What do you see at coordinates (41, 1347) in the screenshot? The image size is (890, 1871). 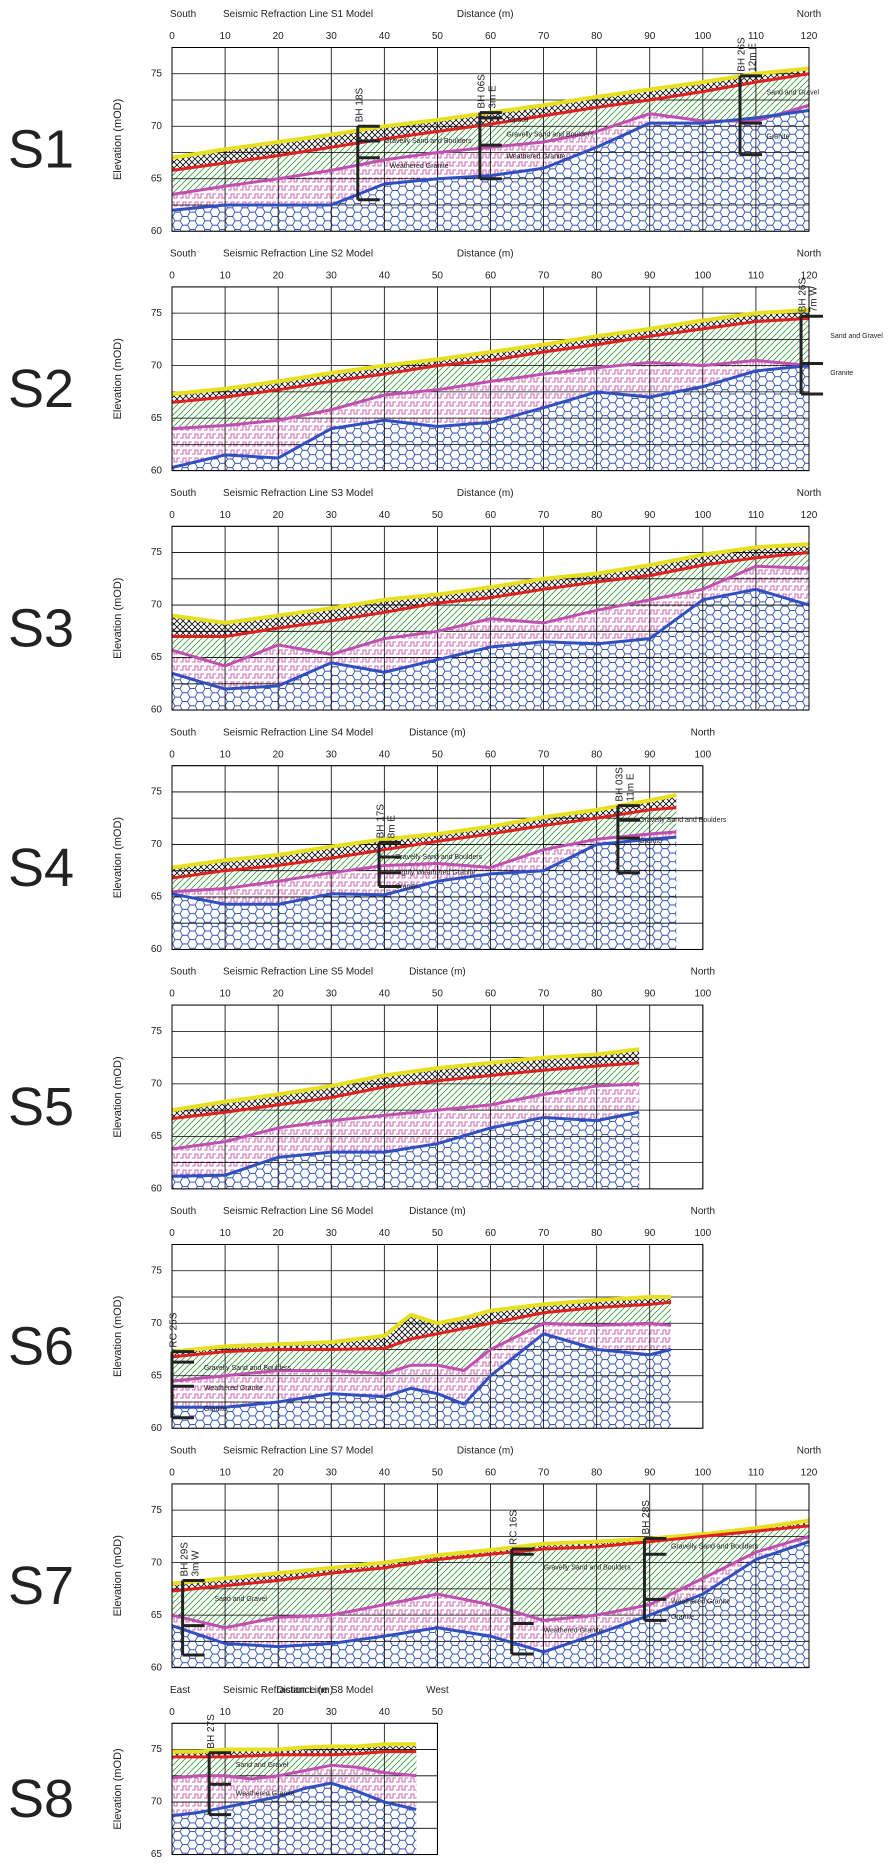 I see `panel-label: S6` at bounding box center [41, 1347].